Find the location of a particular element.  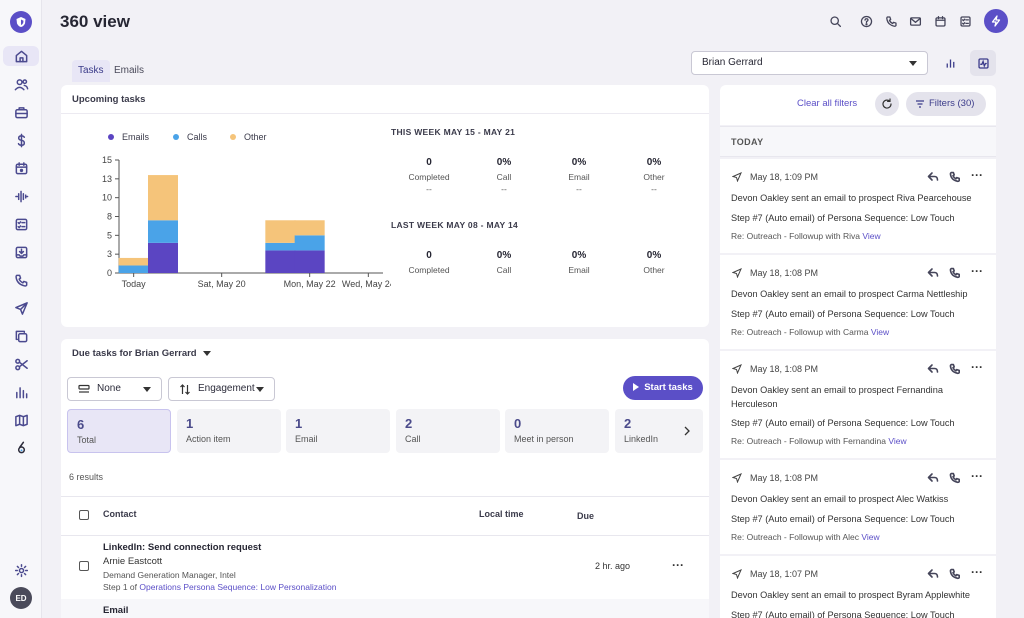

column-due: Due is located at coordinates (586, 516).